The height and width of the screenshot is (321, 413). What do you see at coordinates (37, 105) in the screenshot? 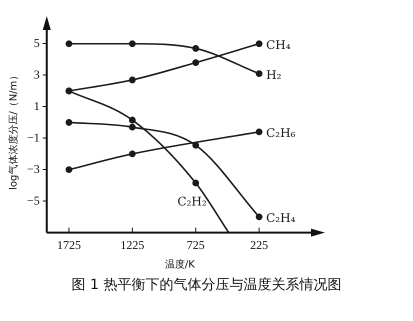
I see `y-tick-label: 1` at bounding box center [37, 105].